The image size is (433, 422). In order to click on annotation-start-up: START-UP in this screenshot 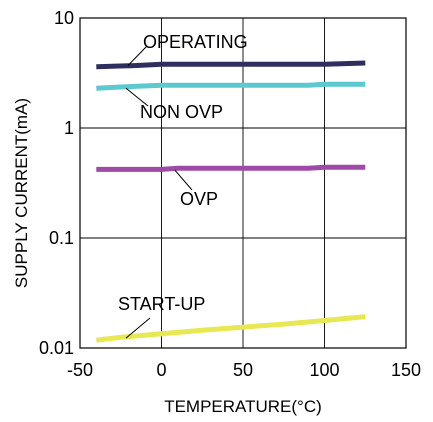, I will do `click(161, 304)`.